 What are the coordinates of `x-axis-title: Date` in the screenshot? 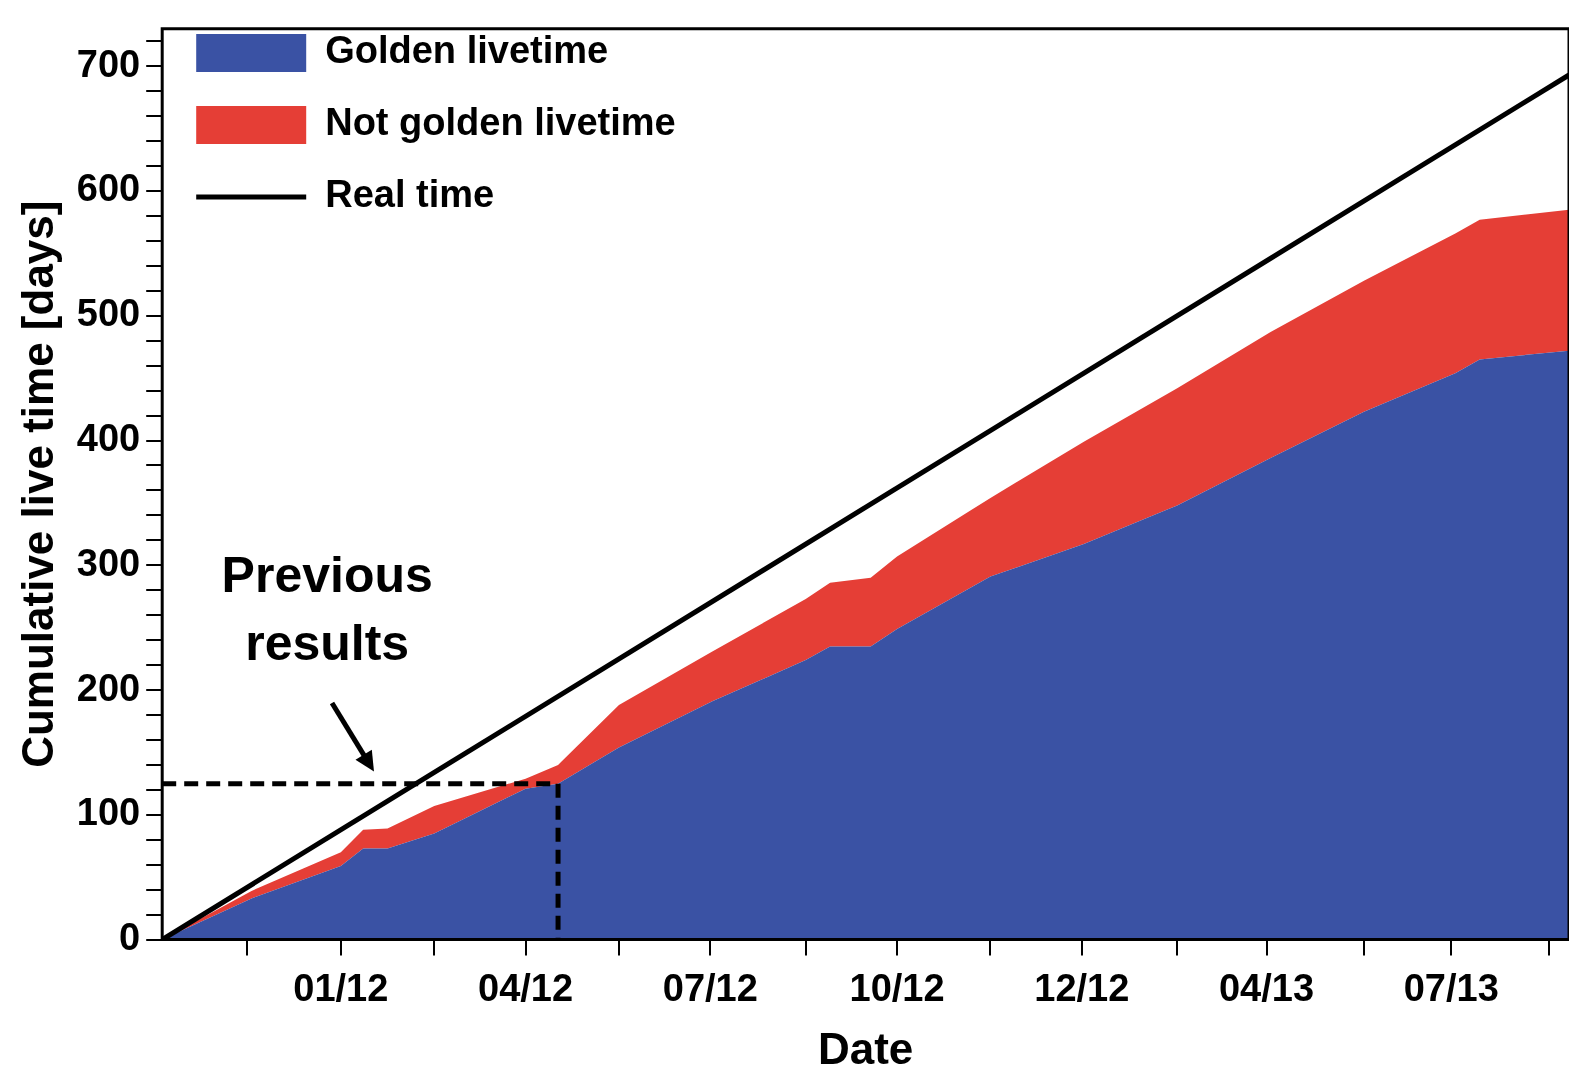 It's located at (865, 1048).